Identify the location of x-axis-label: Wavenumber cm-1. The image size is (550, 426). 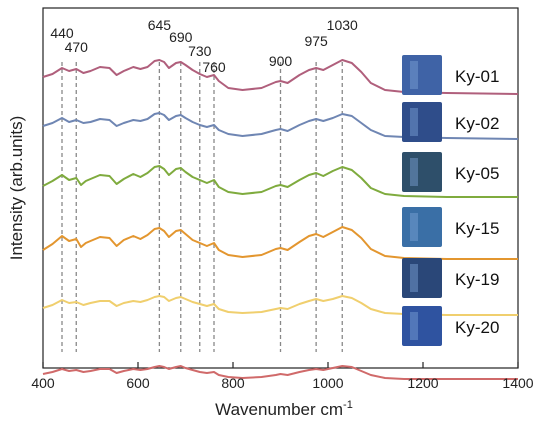
(284, 409).